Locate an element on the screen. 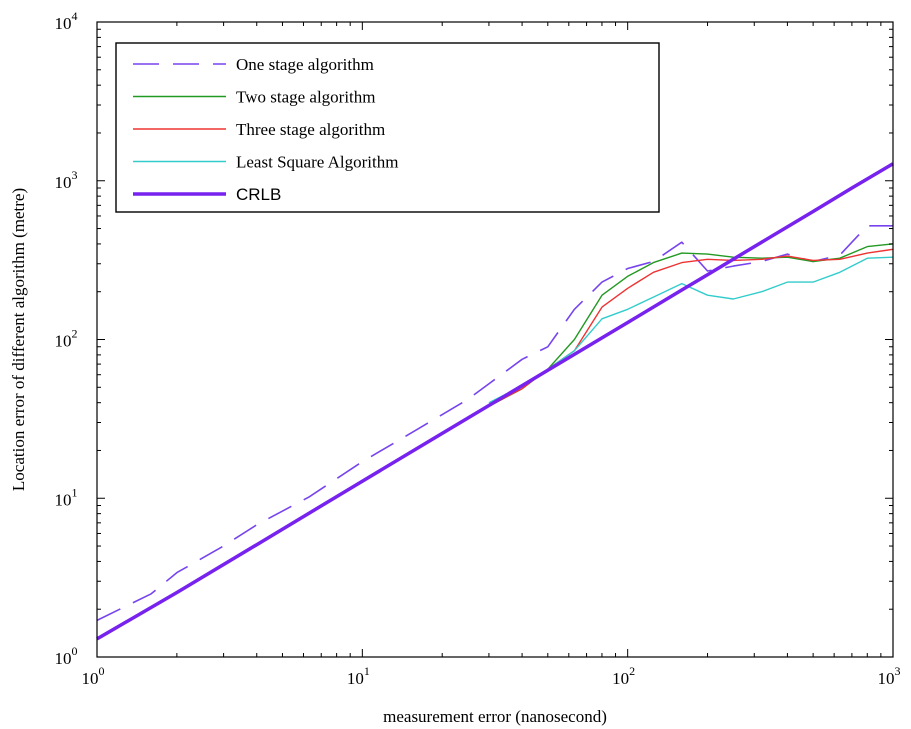 The width and height of the screenshot is (911, 729). legend-label: One stage algorithm is located at coordinates (305, 64).